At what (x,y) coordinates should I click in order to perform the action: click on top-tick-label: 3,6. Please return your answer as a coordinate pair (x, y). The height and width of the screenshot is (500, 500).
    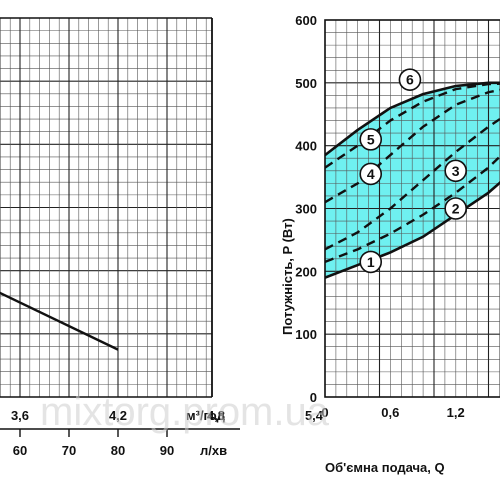
    Looking at the image, I should click on (20, 415).